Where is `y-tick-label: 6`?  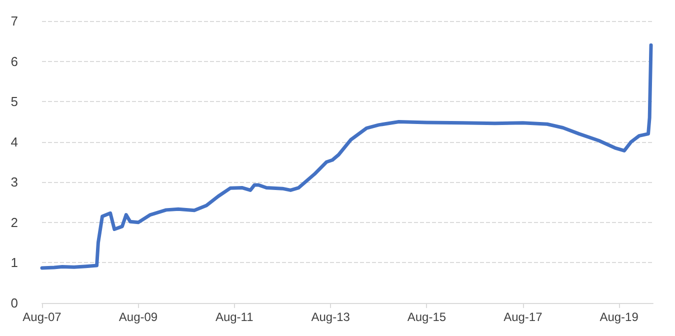
y-tick-label: 6 is located at coordinates (14, 61).